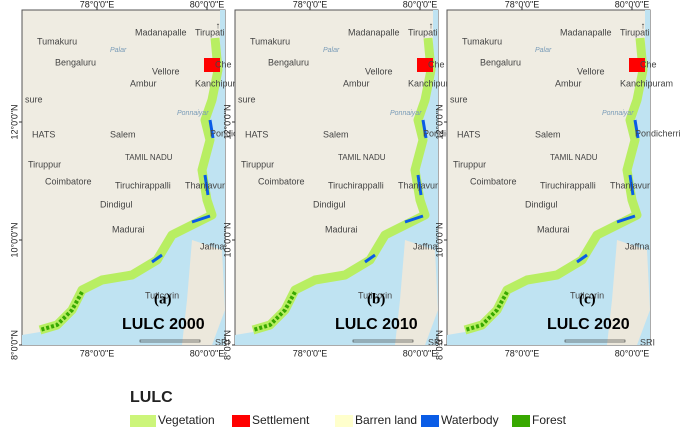  What do you see at coordinates (162, 295) in the screenshot?
I see `place-label: Tuticorin` at bounding box center [162, 295].